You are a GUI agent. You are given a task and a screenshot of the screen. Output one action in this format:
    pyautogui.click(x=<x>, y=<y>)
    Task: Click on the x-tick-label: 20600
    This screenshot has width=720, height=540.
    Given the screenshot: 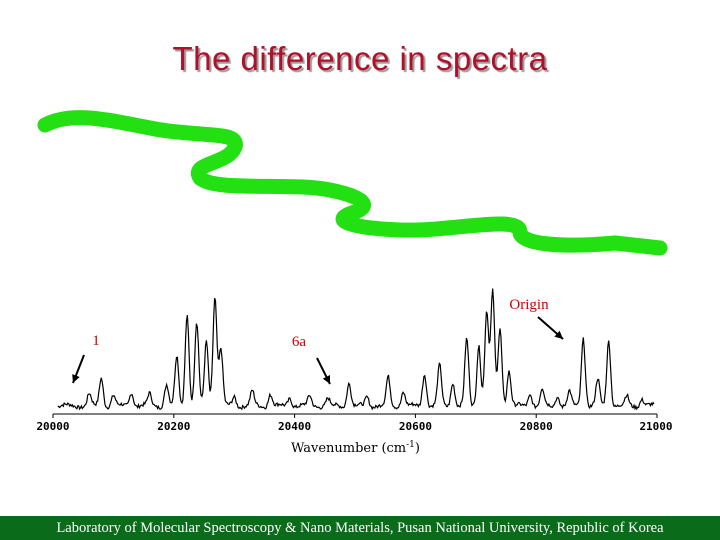 What is the action you would take?
    pyautogui.click(x=415, y=426)
    